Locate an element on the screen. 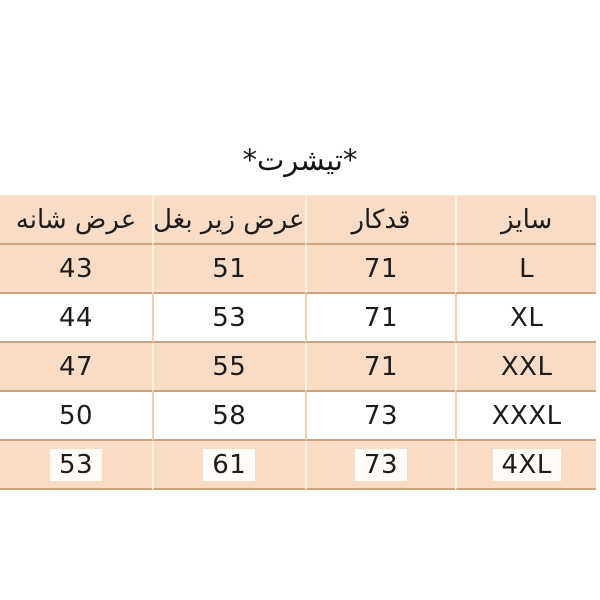 The height and width of the screenshot is (600, 600). highlight-chip: 73 is located at coordinates (381, 464).